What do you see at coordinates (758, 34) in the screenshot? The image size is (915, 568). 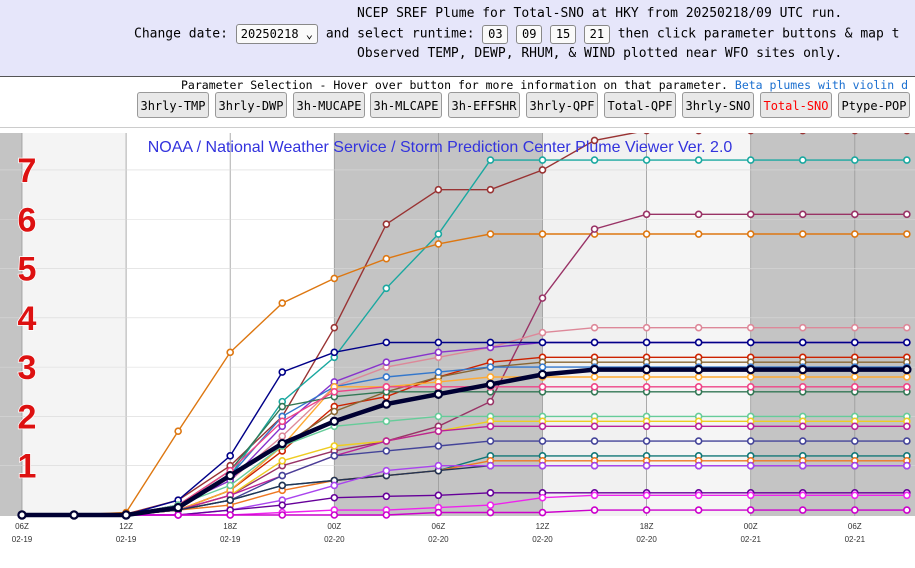 I see `runtime-instructions: then click parameter buttons & map t` at bounding box center [758, 34].